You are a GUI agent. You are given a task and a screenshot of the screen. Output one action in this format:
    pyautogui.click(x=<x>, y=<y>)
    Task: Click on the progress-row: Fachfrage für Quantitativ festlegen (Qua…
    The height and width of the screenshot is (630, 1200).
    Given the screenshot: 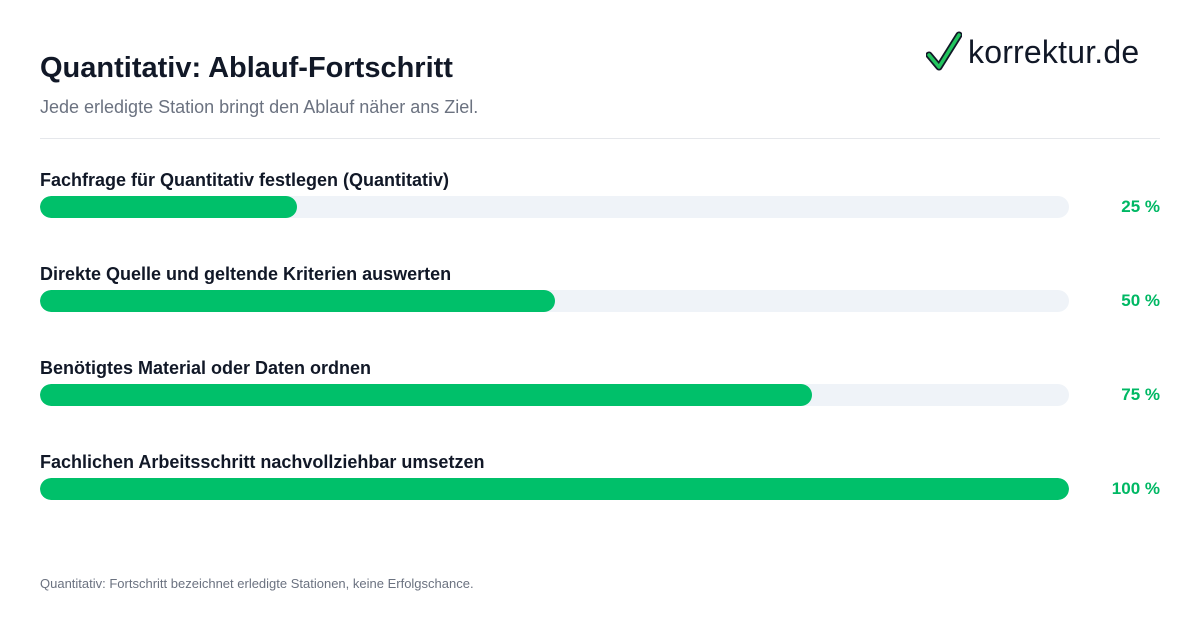 What is the action you would take?
    pyautogui.click(x=600, y=198)
    